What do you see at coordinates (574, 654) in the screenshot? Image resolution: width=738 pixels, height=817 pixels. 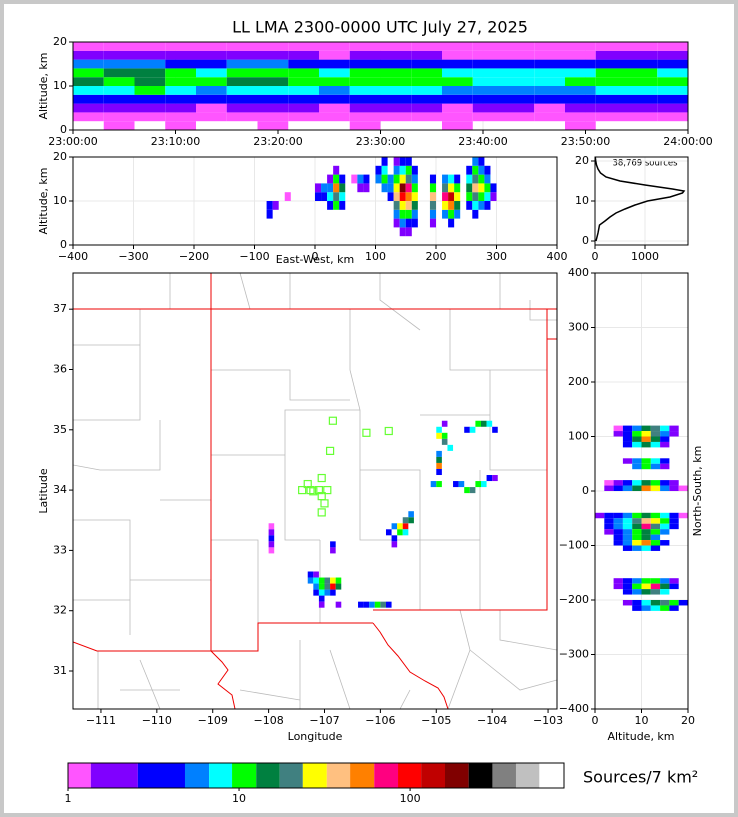 I see `y-tick-label: −300` at bounding box center [574, 654].